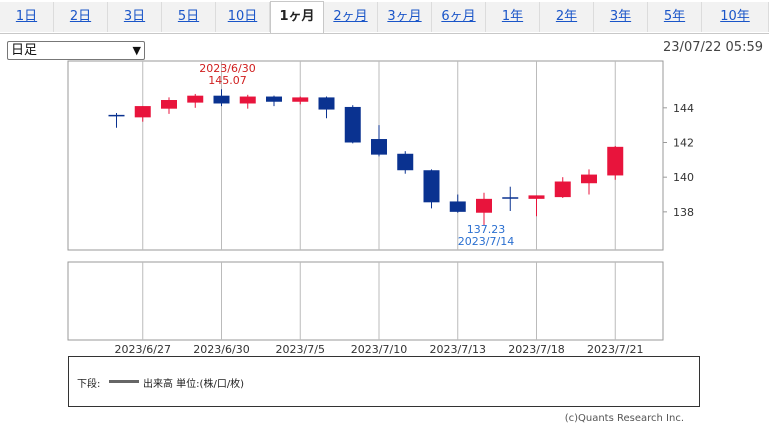 The image size is (769, 431). Describe the element at coordinates (194, 384) in the screenshot. I see `legend-text: 出来高 単位:(株/口/枚)` at that location.